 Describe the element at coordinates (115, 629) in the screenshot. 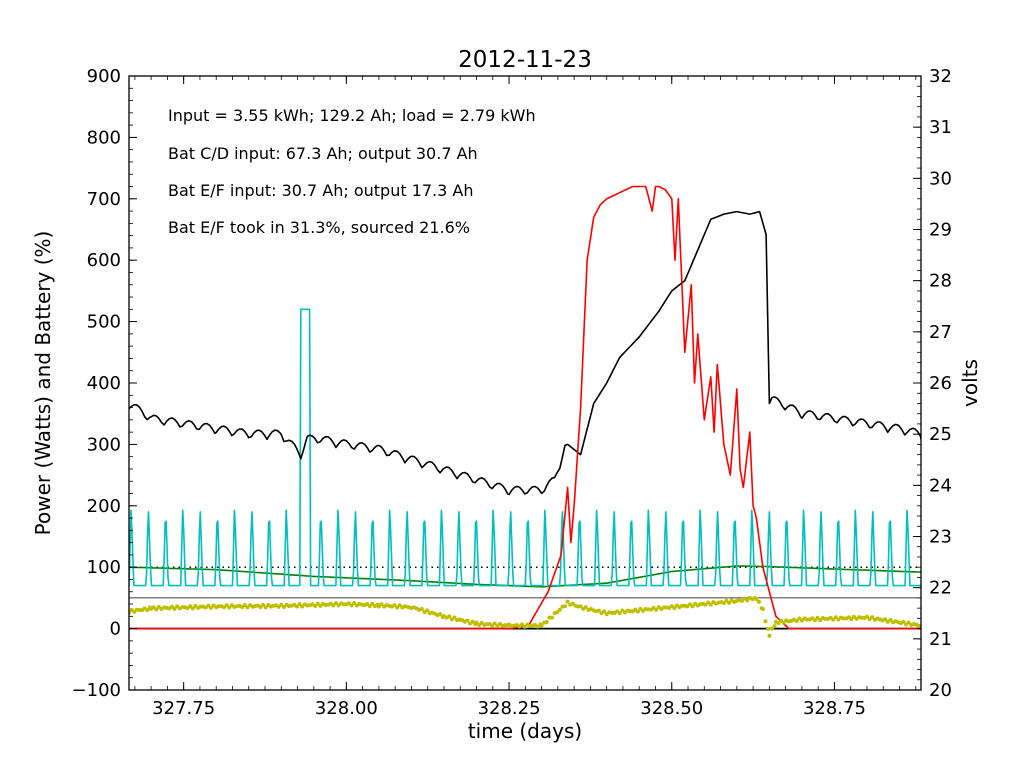

I see `y-tick-label: 0` at that location.